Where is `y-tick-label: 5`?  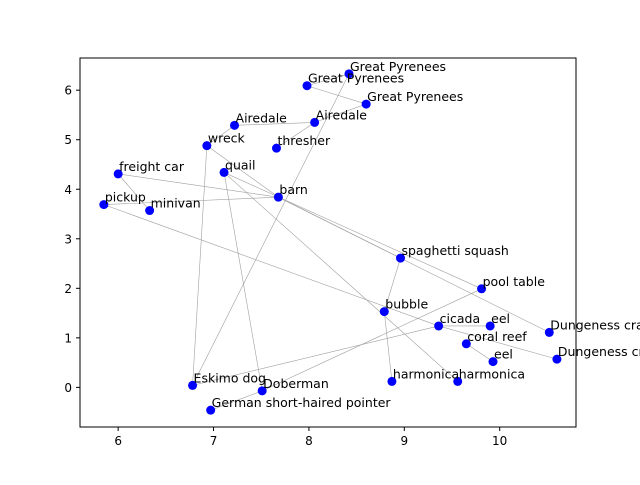 y-tick-label: 5 is located at coordinates (68, 140).